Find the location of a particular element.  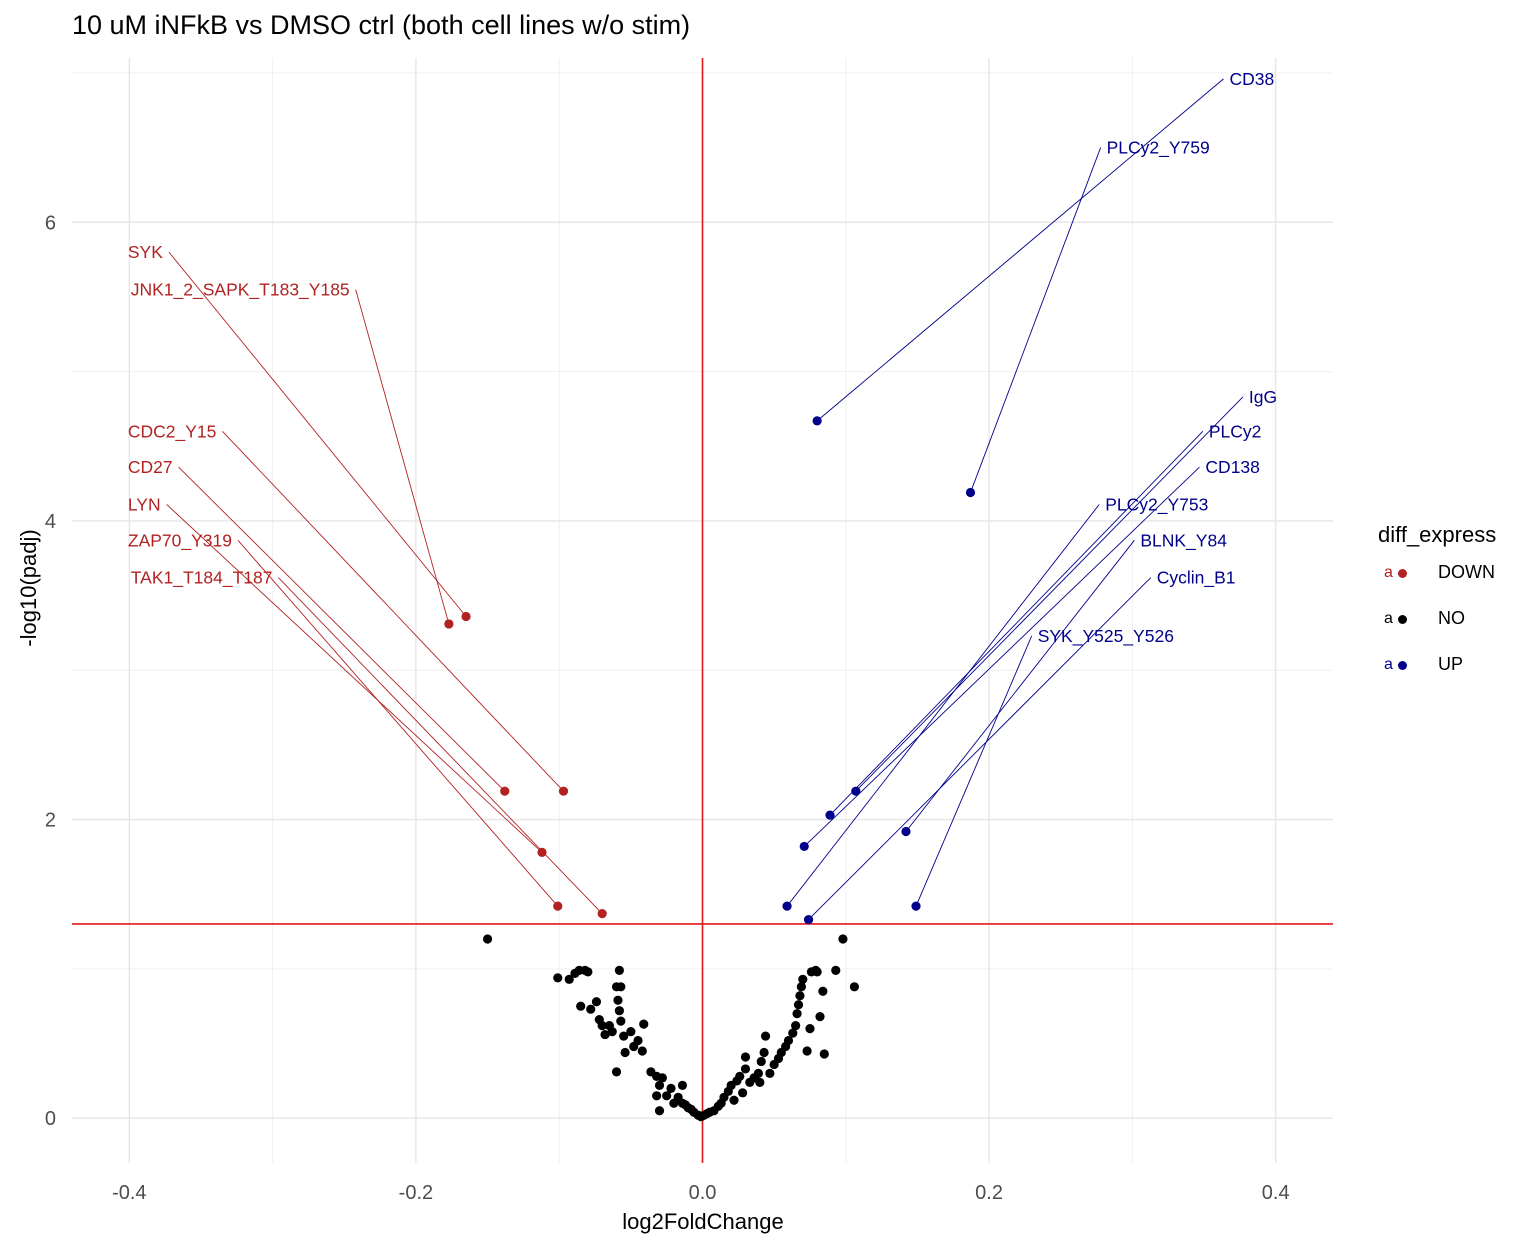

point-label-cd38: CD38 is located at coordinates (1251, 79).